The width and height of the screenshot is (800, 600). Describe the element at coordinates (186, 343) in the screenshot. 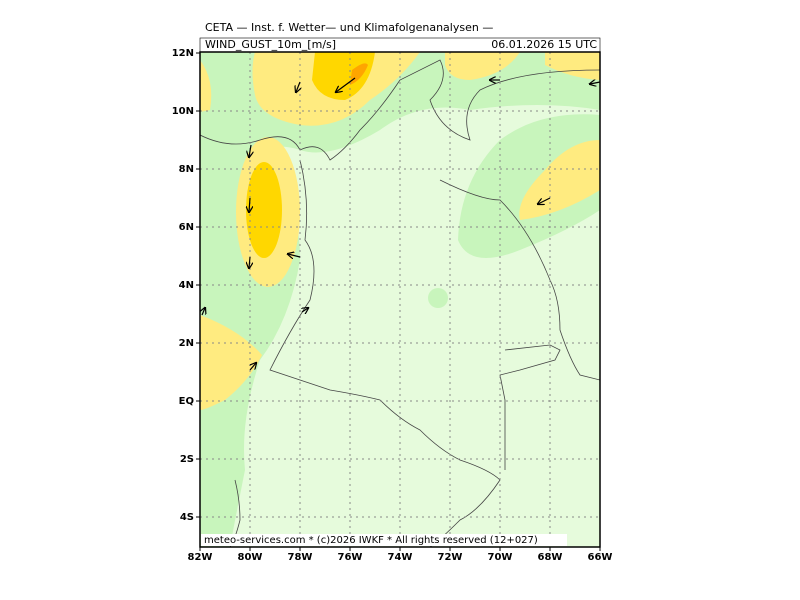

I see `lat-label: 2N` at that location.